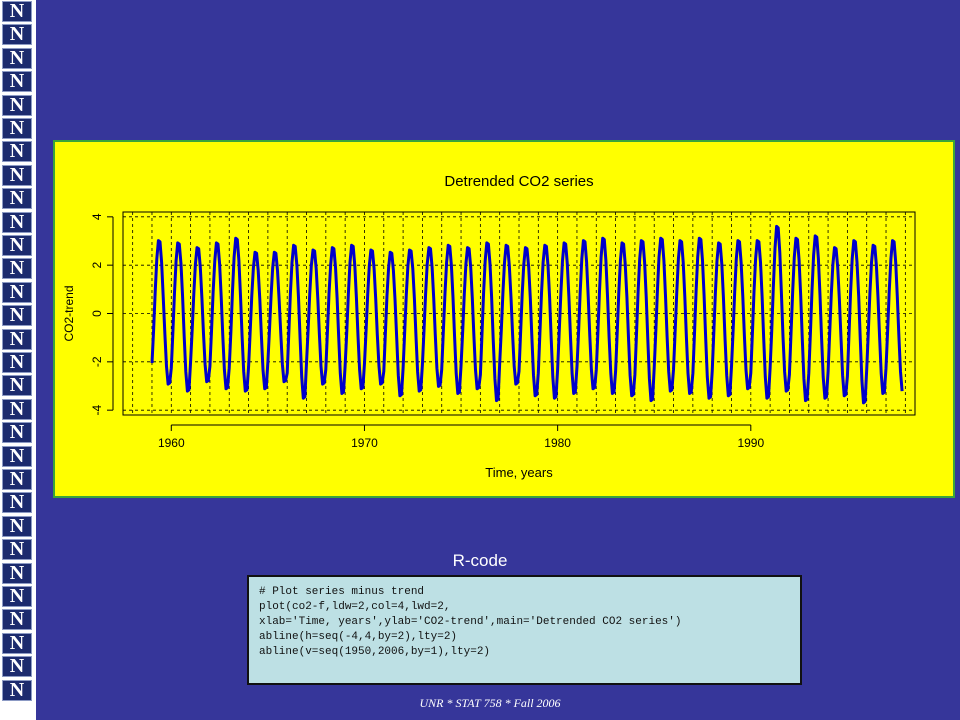  What do you see at coordinates (375, 652) in the screenshot?
I see `code-line: abline(v=seq(1950,2006,by=1),lty=2)` at bounding box center [375, 652].